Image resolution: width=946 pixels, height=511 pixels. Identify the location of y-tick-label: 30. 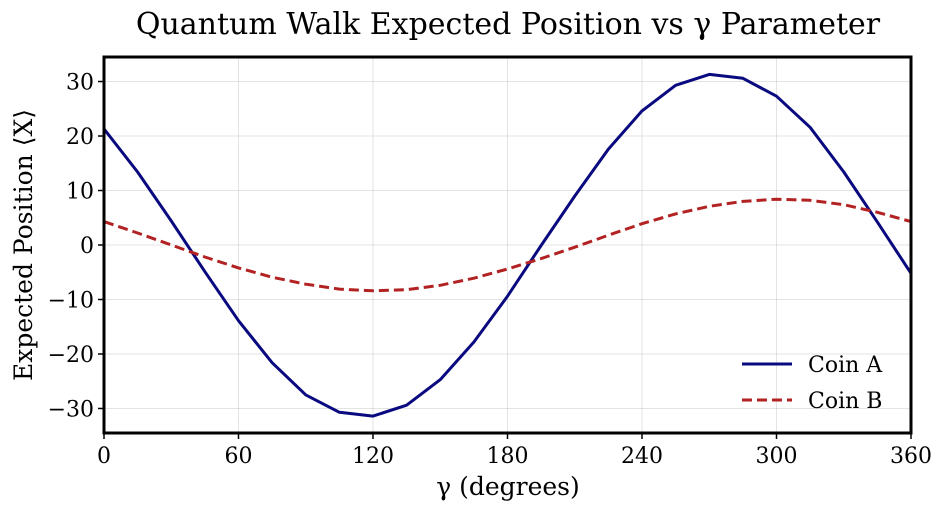
(80, 83).